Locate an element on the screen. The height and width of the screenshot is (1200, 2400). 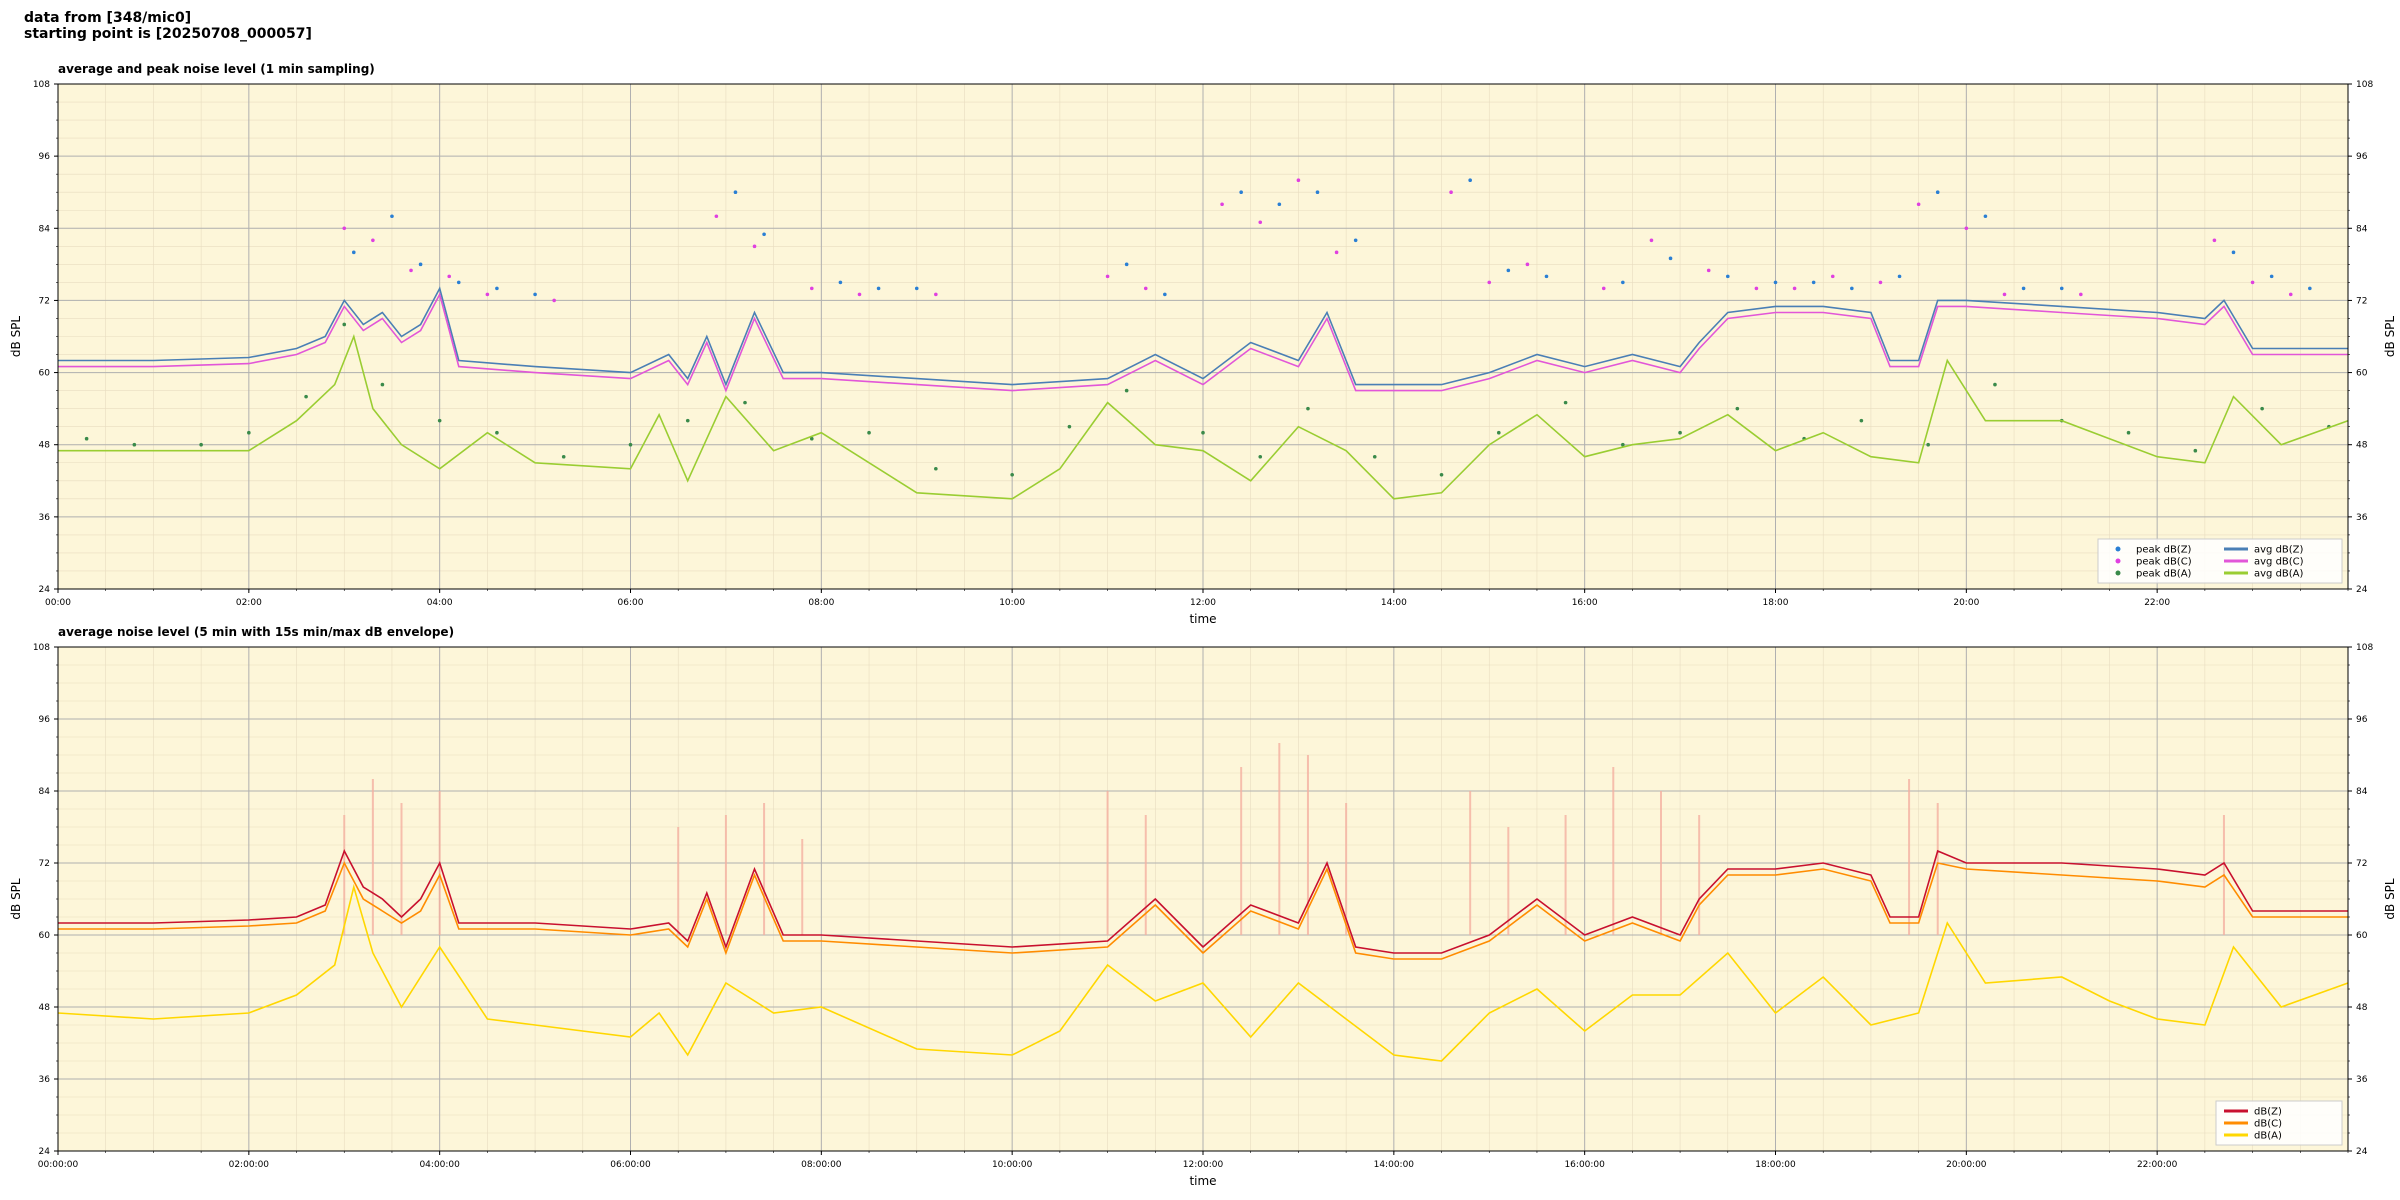
x-tick-label: 04:00 is located at coordinates (440, 603).